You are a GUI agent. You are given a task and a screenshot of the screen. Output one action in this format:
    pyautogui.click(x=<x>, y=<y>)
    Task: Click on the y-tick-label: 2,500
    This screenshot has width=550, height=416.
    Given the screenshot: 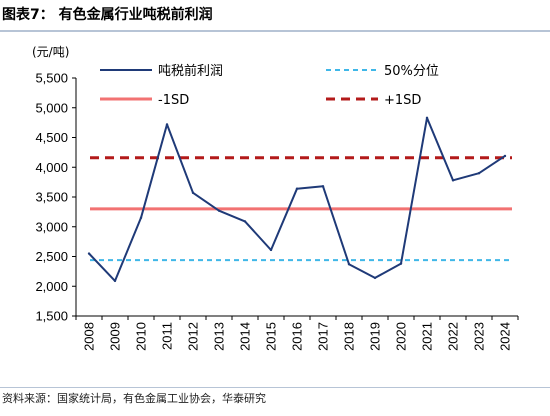 What is the action you would take?
    pyautogui.click(x=51, y=256)
    